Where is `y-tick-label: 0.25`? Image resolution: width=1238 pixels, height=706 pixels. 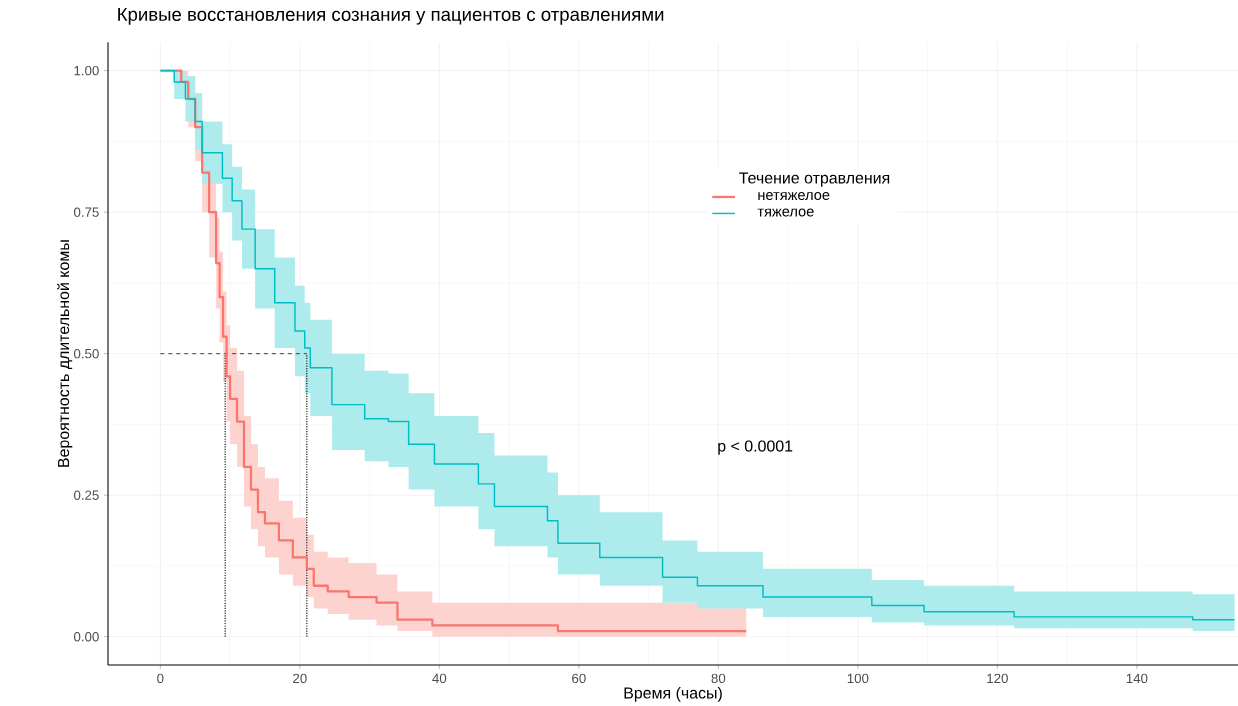 y-tick-label: 0.25 is located at coordinates (86, 495).